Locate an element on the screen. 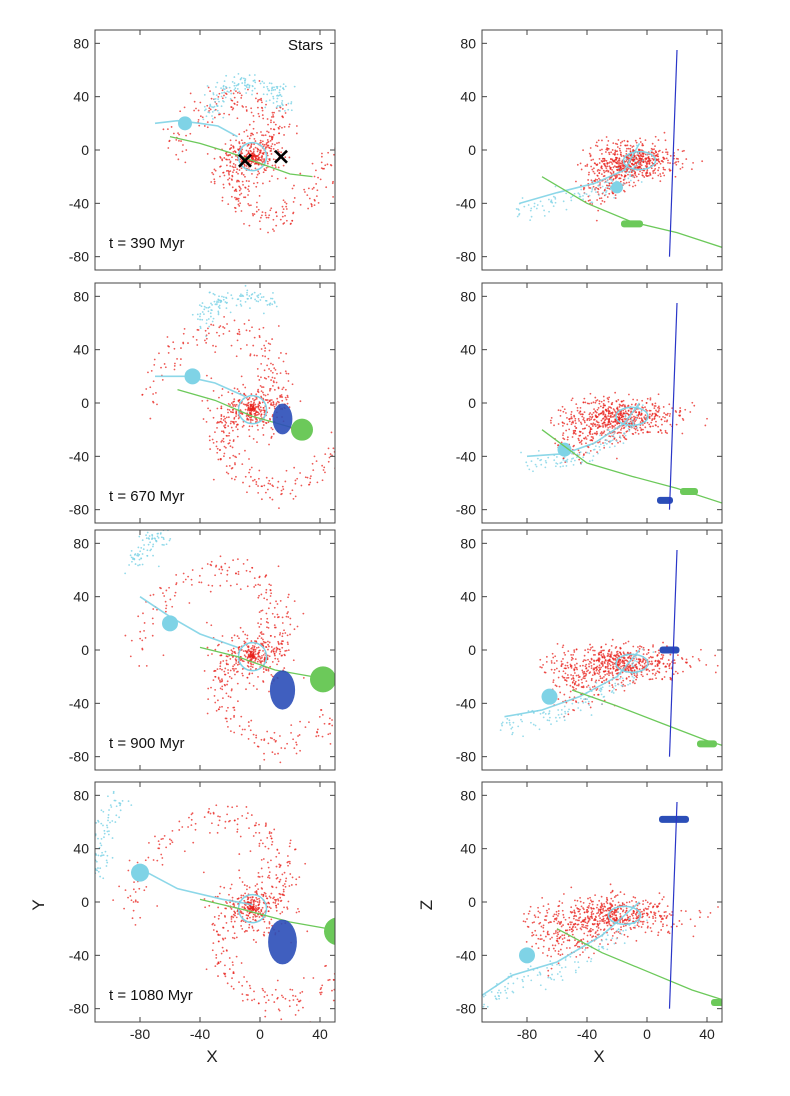  y-tick-label: -40 is located at coordinates (79, 703).